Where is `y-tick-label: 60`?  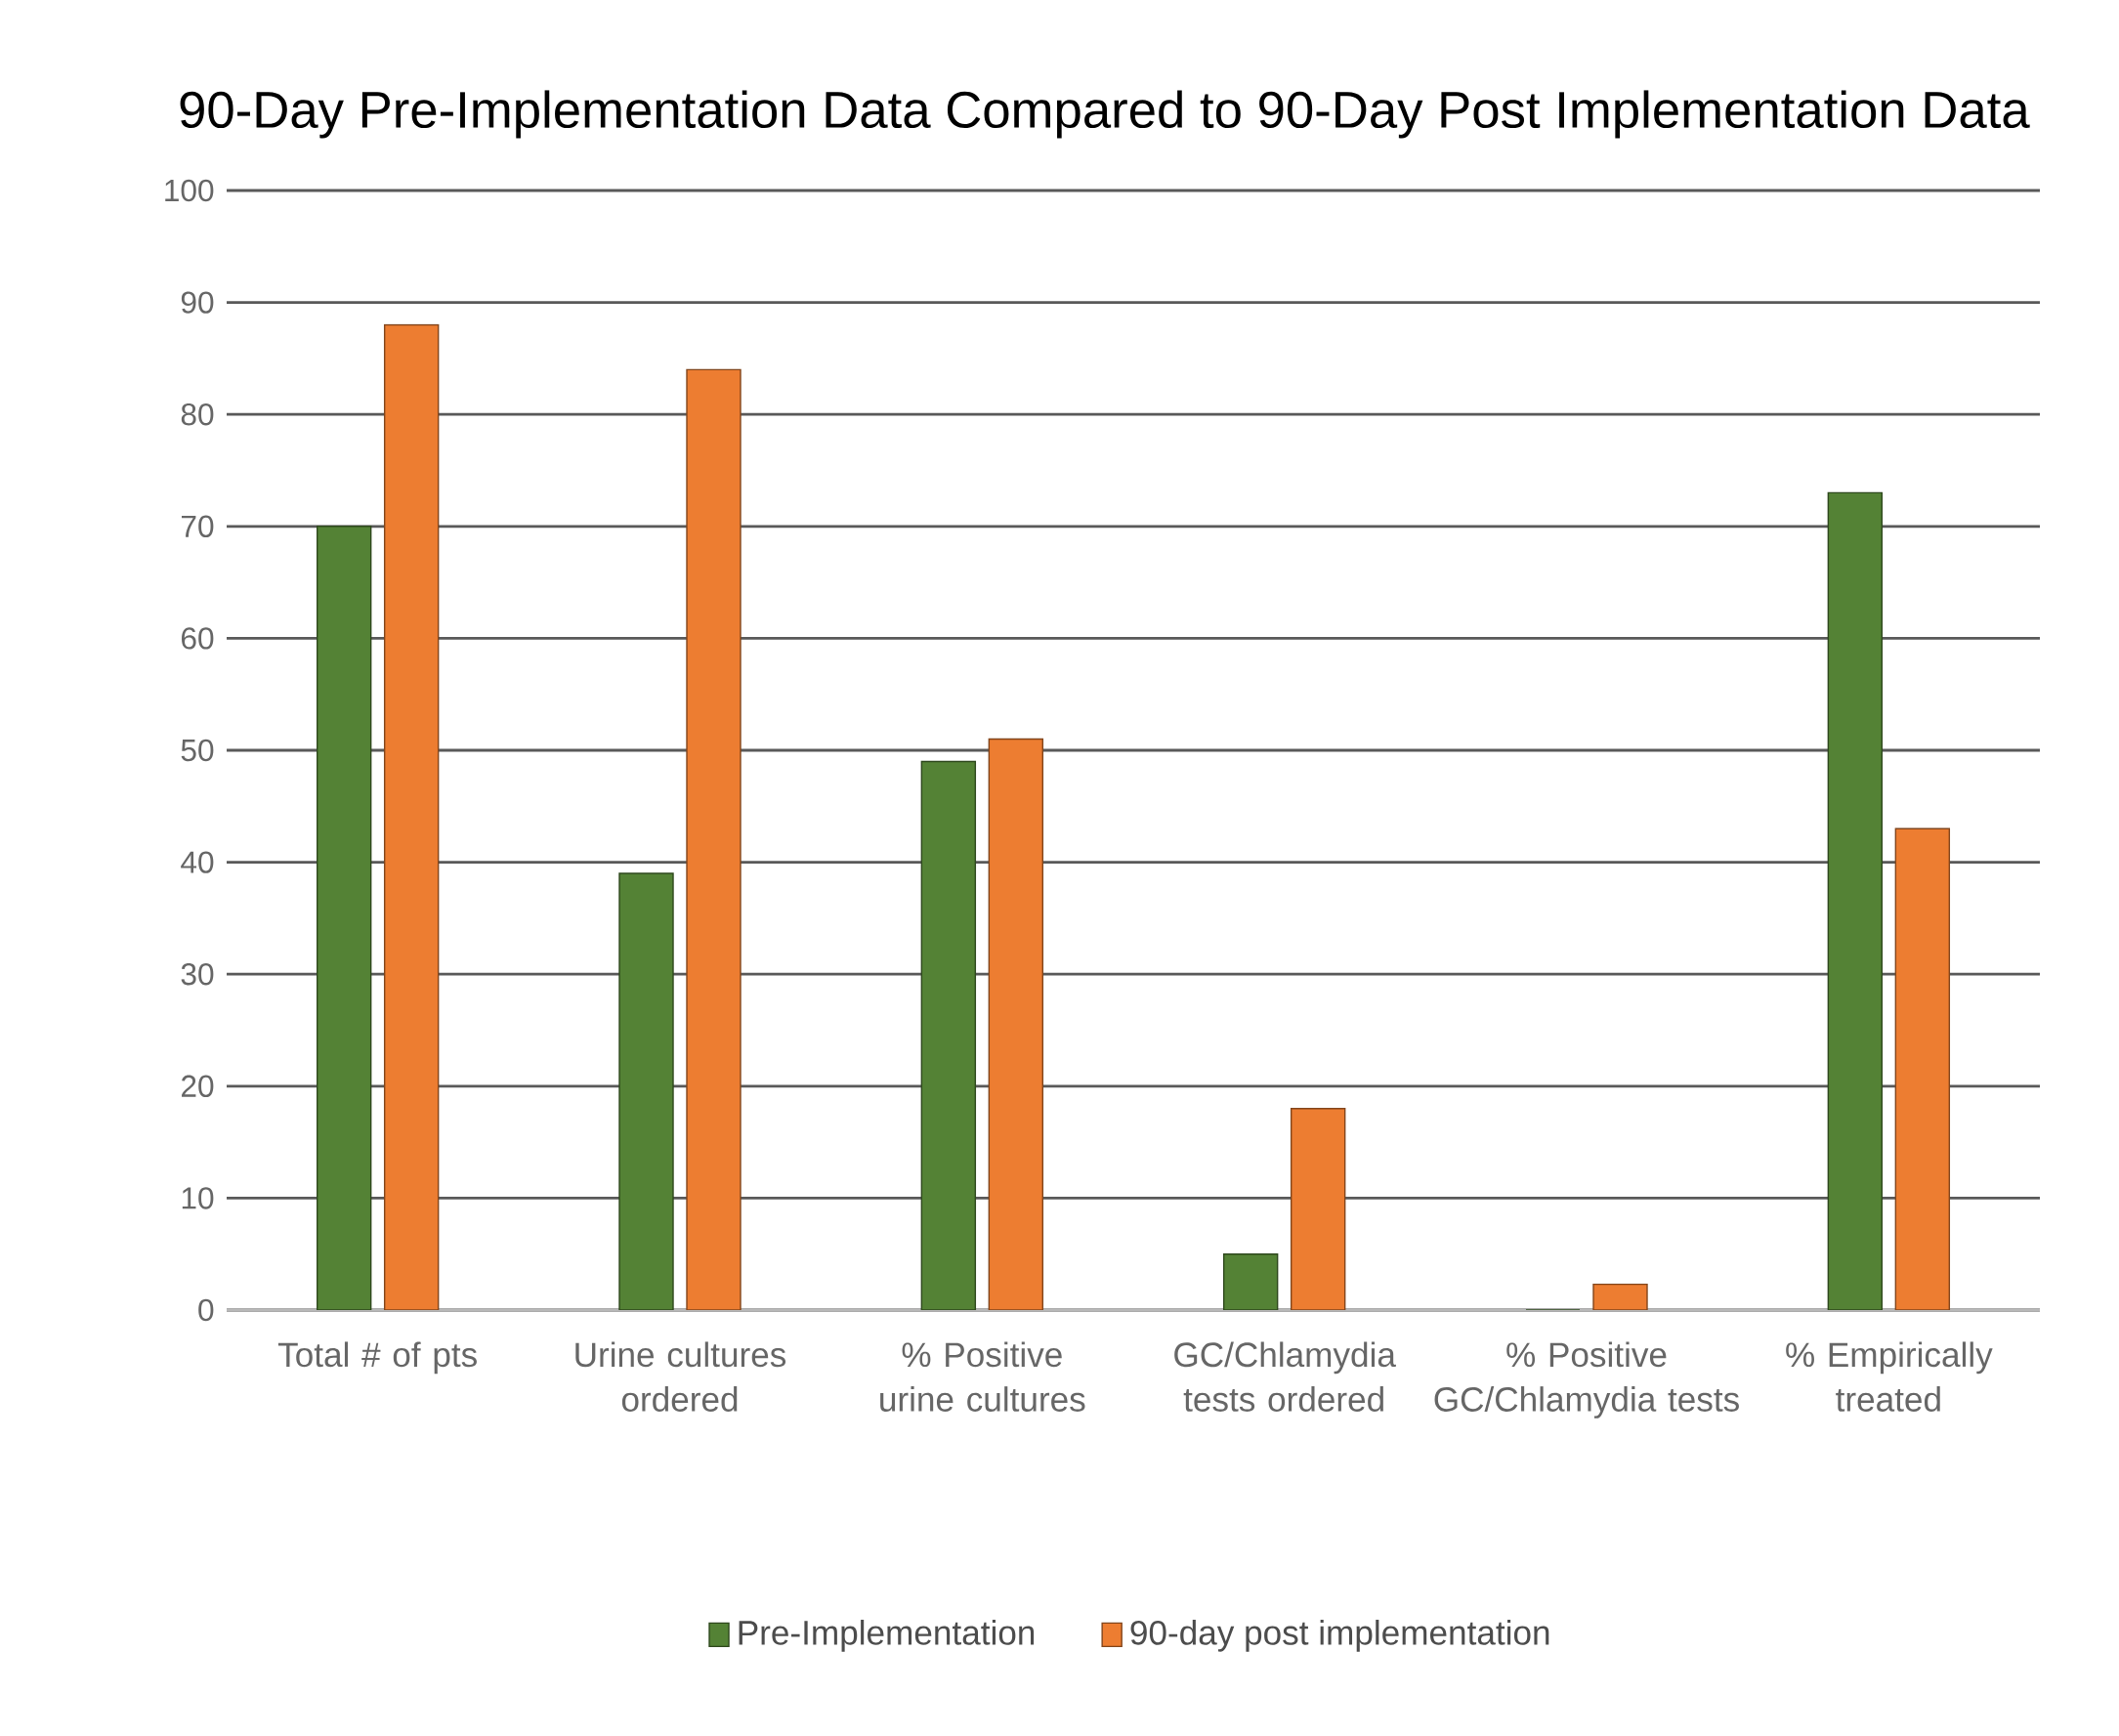
y-tick-label: 60 is located at coordinates (198, 638).